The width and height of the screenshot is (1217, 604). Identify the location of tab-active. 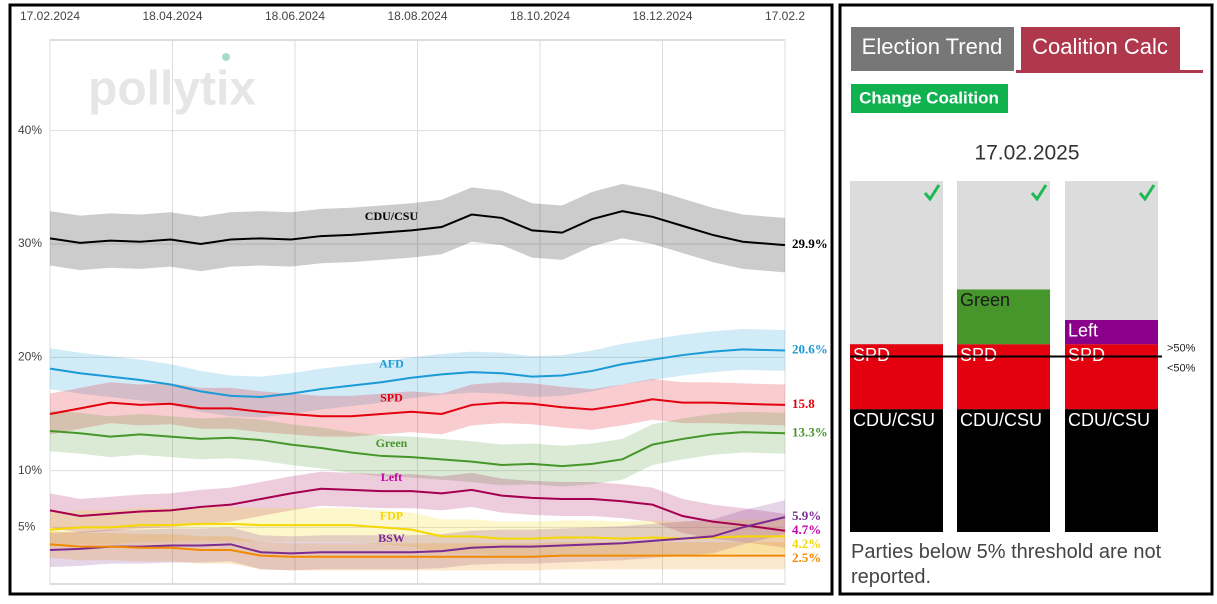
(1100, 49).